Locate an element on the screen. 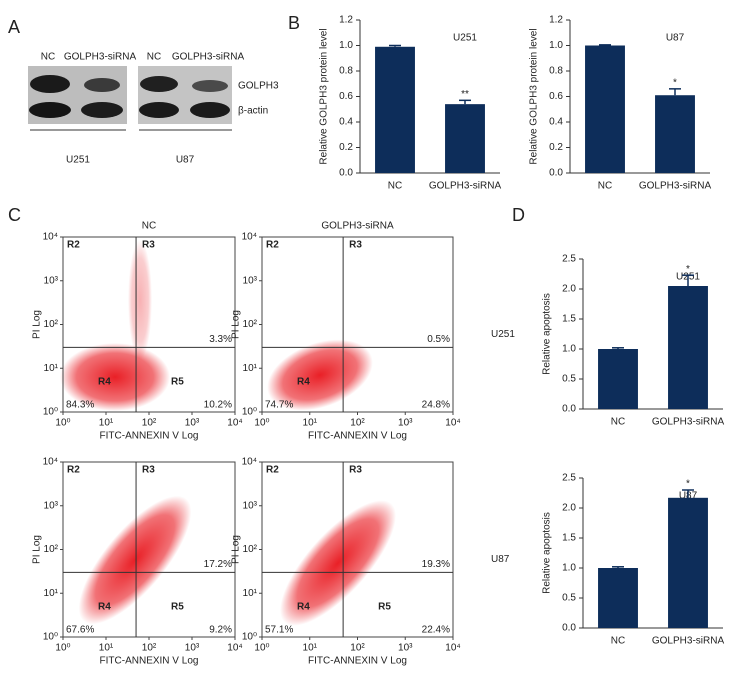 The width and height of the screenshot is (744, 696). cell-line-label: U87 is located at coordinates (185, 160).